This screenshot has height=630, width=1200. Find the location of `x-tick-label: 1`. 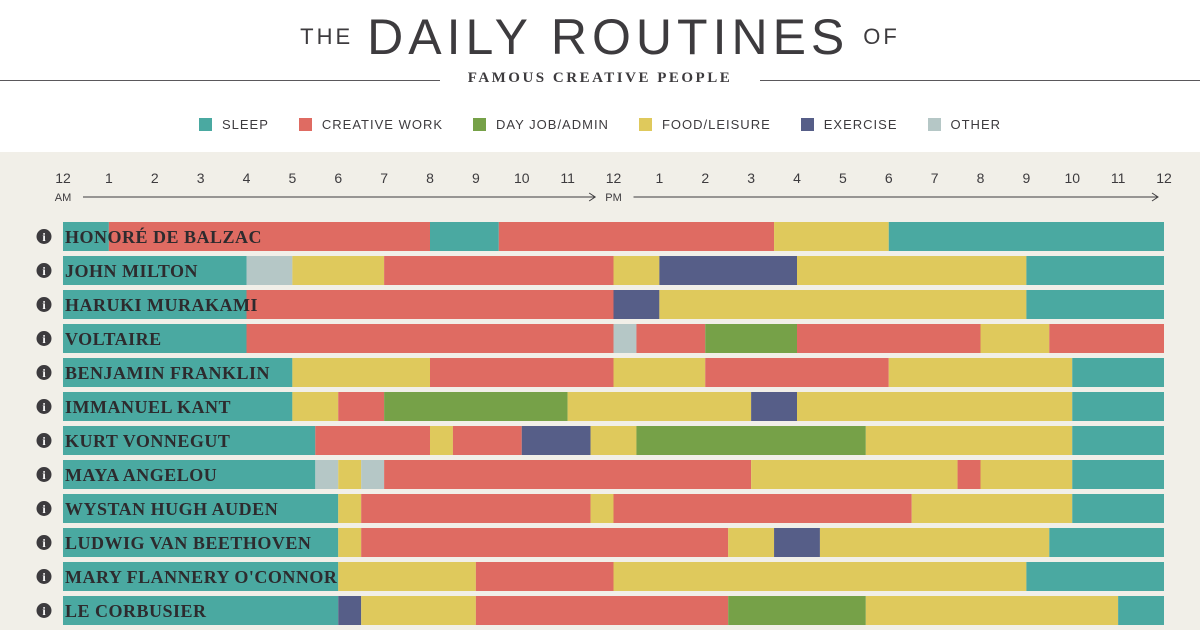

x-tick-label: 1 is located at coordinates (109, 178).